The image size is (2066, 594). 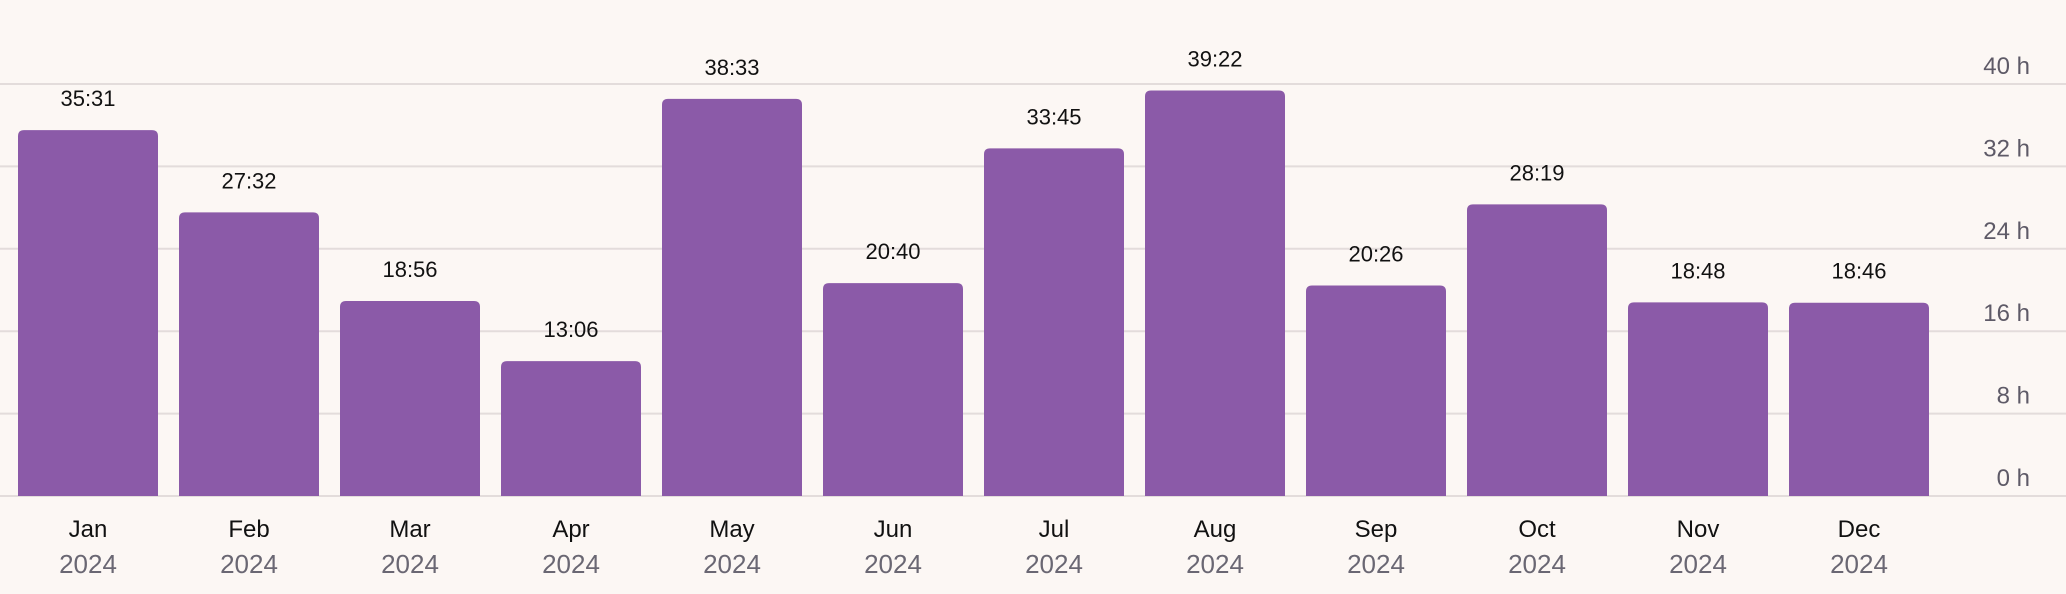 I want to click on bar-value-label: 20:40, so click(x=892, y=251).